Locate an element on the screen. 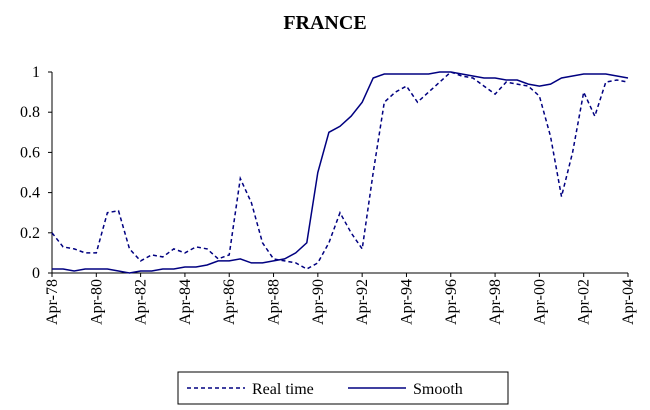 This screenshot has width=650, height=410. x-tick-label: Apr-96 is located at coordinates (451, 302).